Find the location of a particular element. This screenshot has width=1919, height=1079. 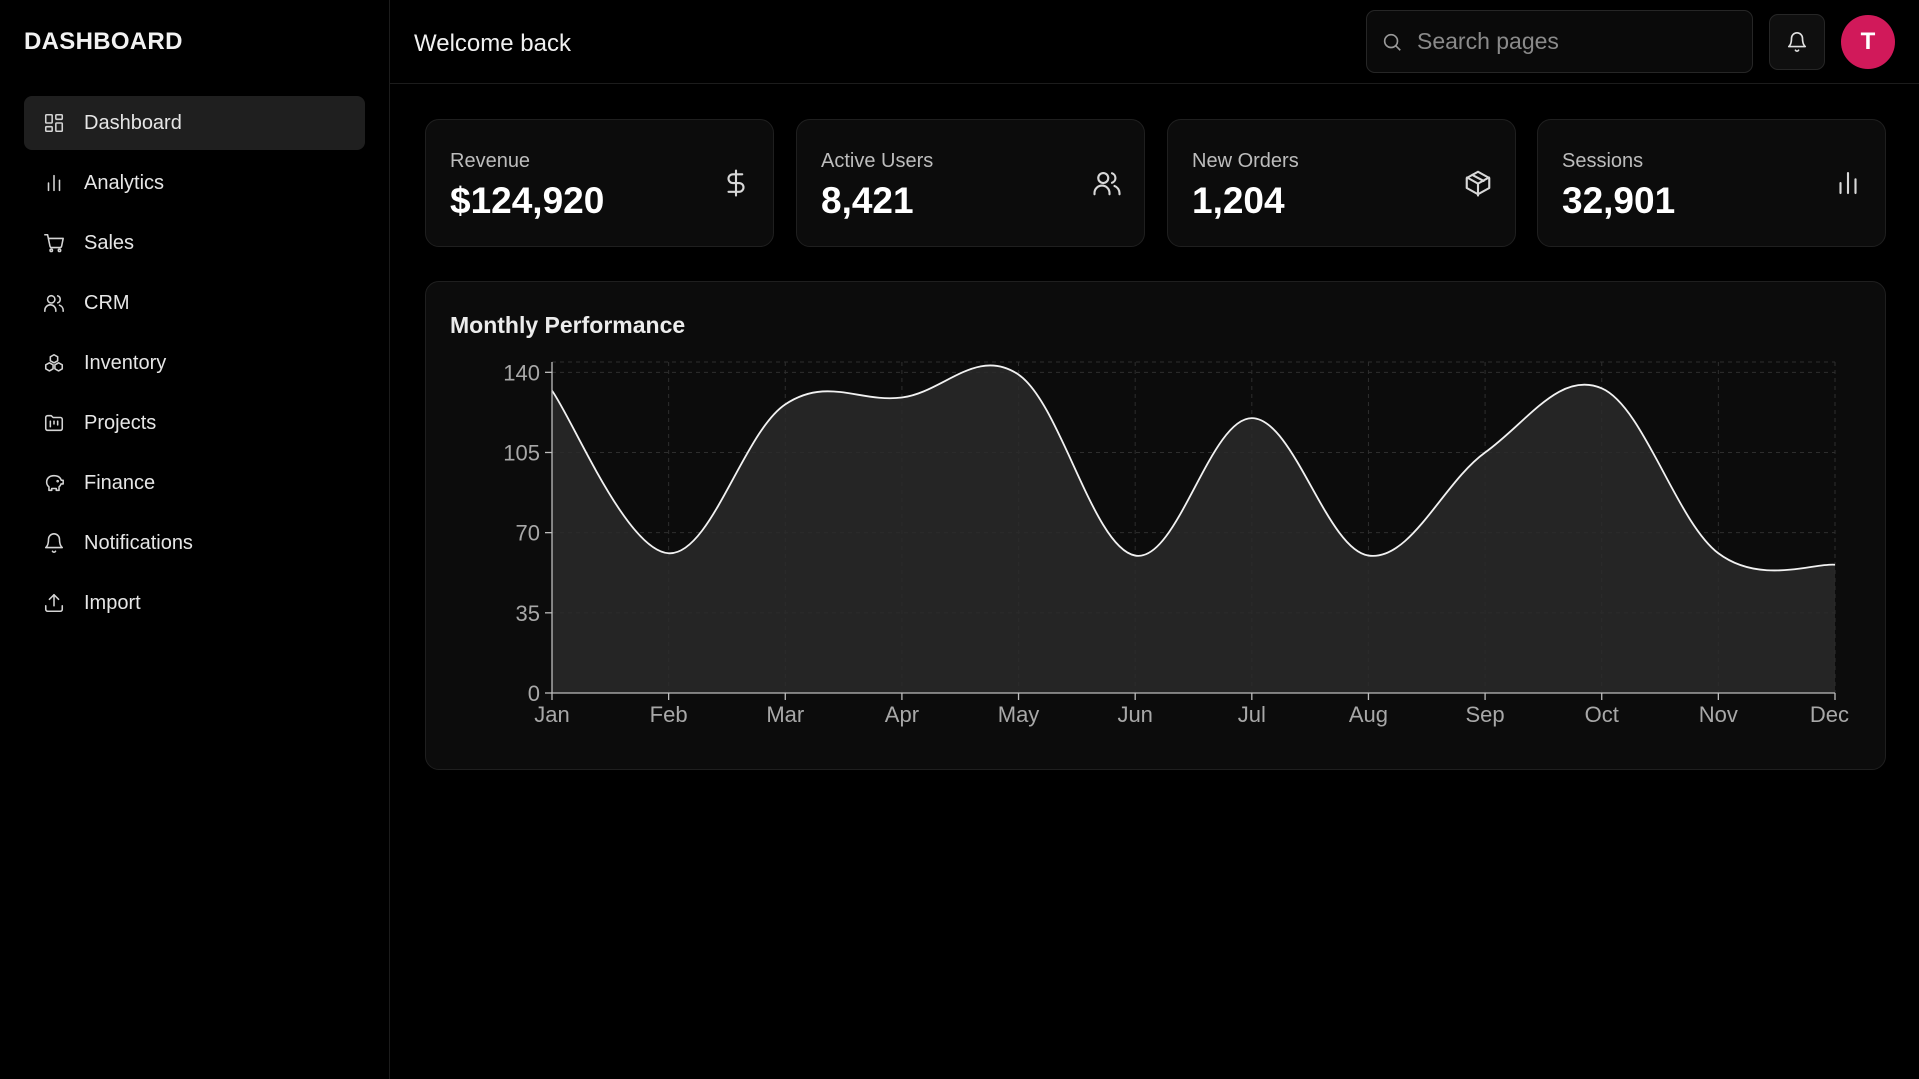

y-tick-label: 105 is located at coordinates (521, 452).